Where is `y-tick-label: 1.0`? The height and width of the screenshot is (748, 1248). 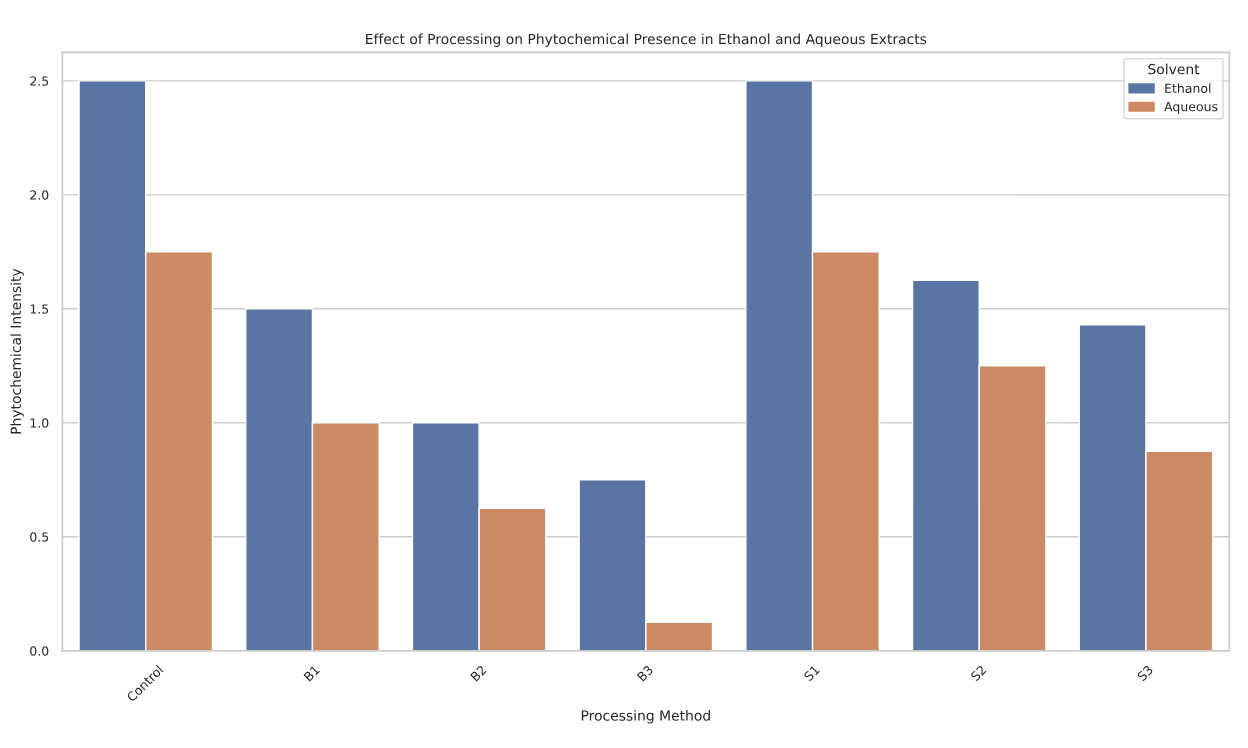
y-tick-label: 1.0 is located at coordinates (39, 423).